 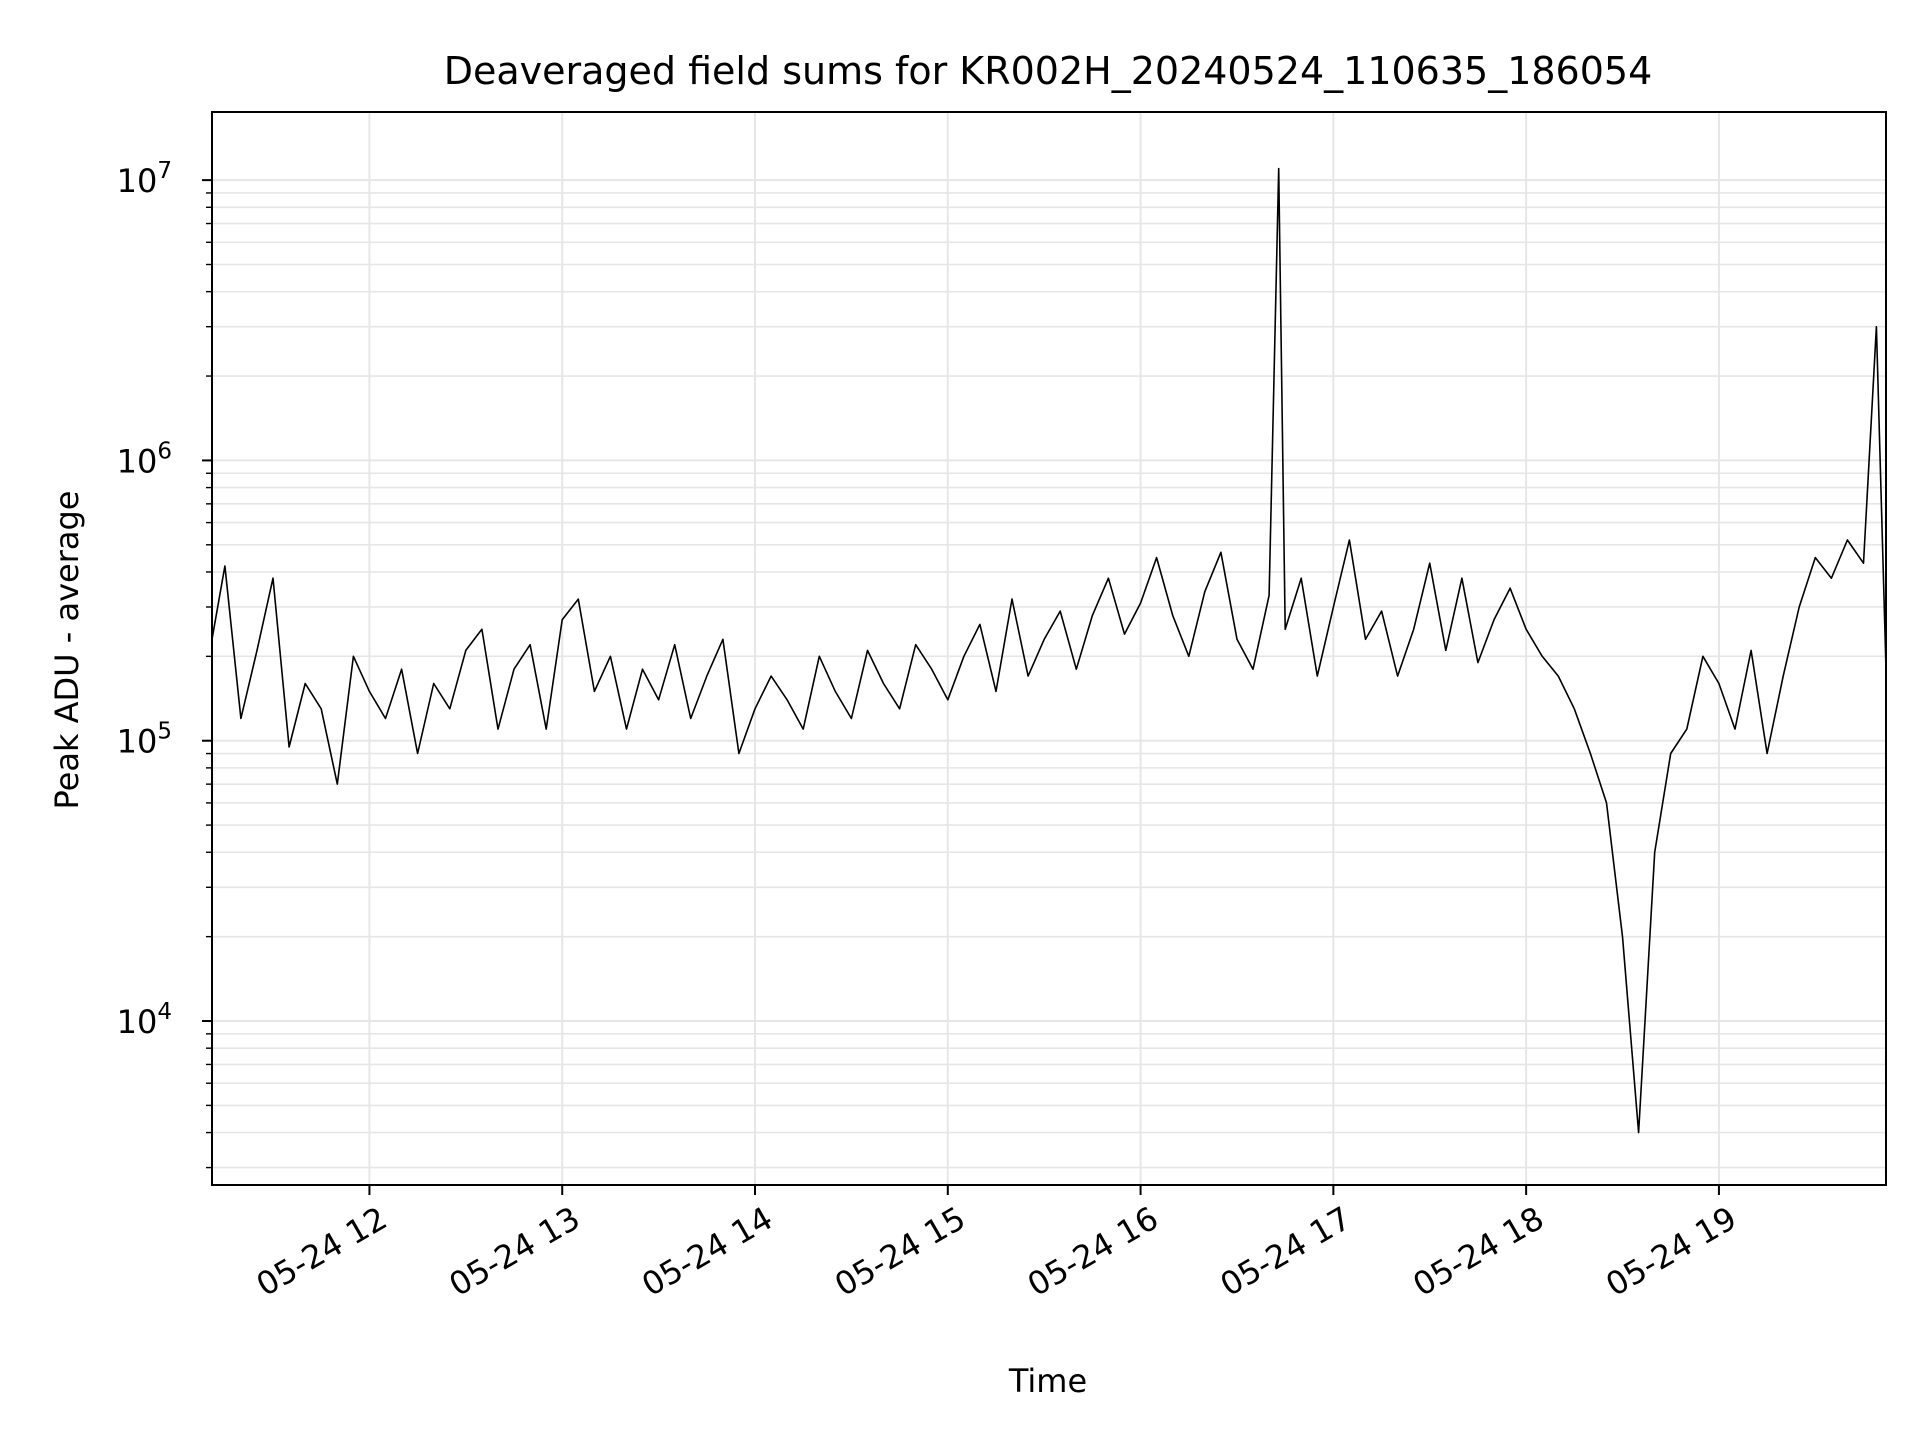 What do you see at coordinates (164, 663) in the screenshot?
I see `y-axis: 10⁴ 10⁵ 10⁶ 10⁷` at bounding box center [164, 663].